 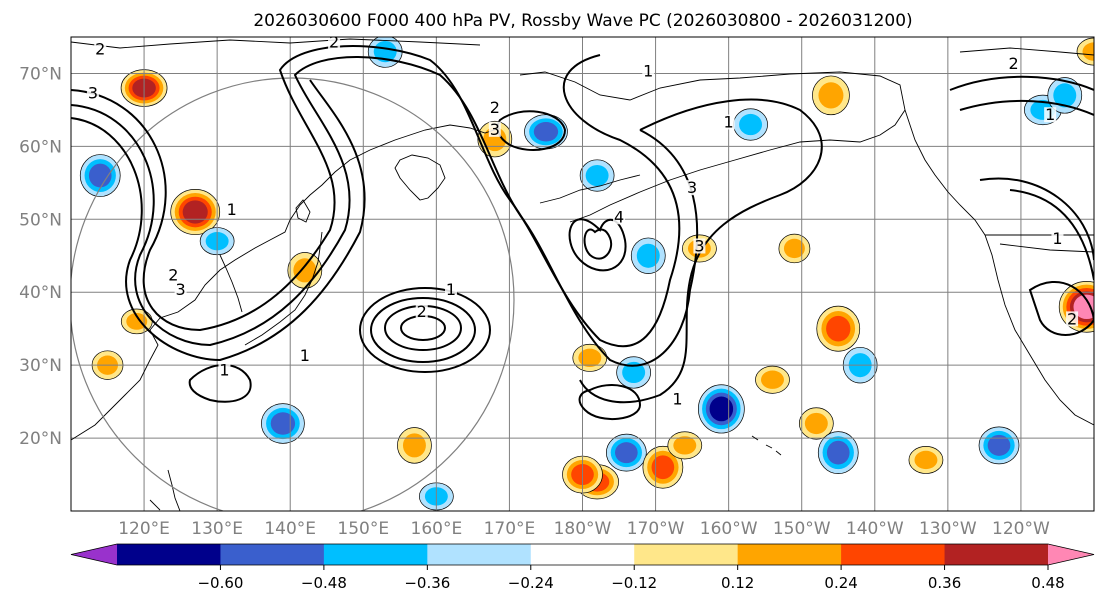 What do you see at coordinates (40, 293) in the screenshot?
I see `lat-label: 40°N` at bounding box center [40, 293].